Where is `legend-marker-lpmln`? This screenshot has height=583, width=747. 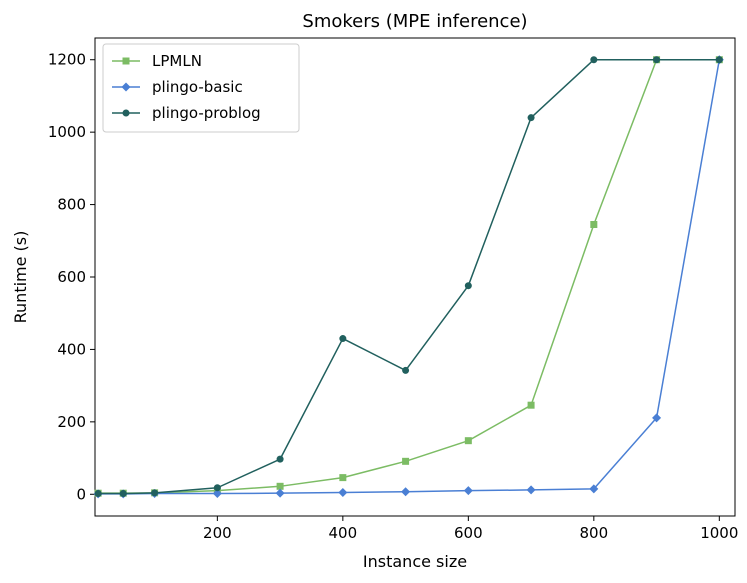 legend-marker-lpmln is located at coordinates (126, 61).